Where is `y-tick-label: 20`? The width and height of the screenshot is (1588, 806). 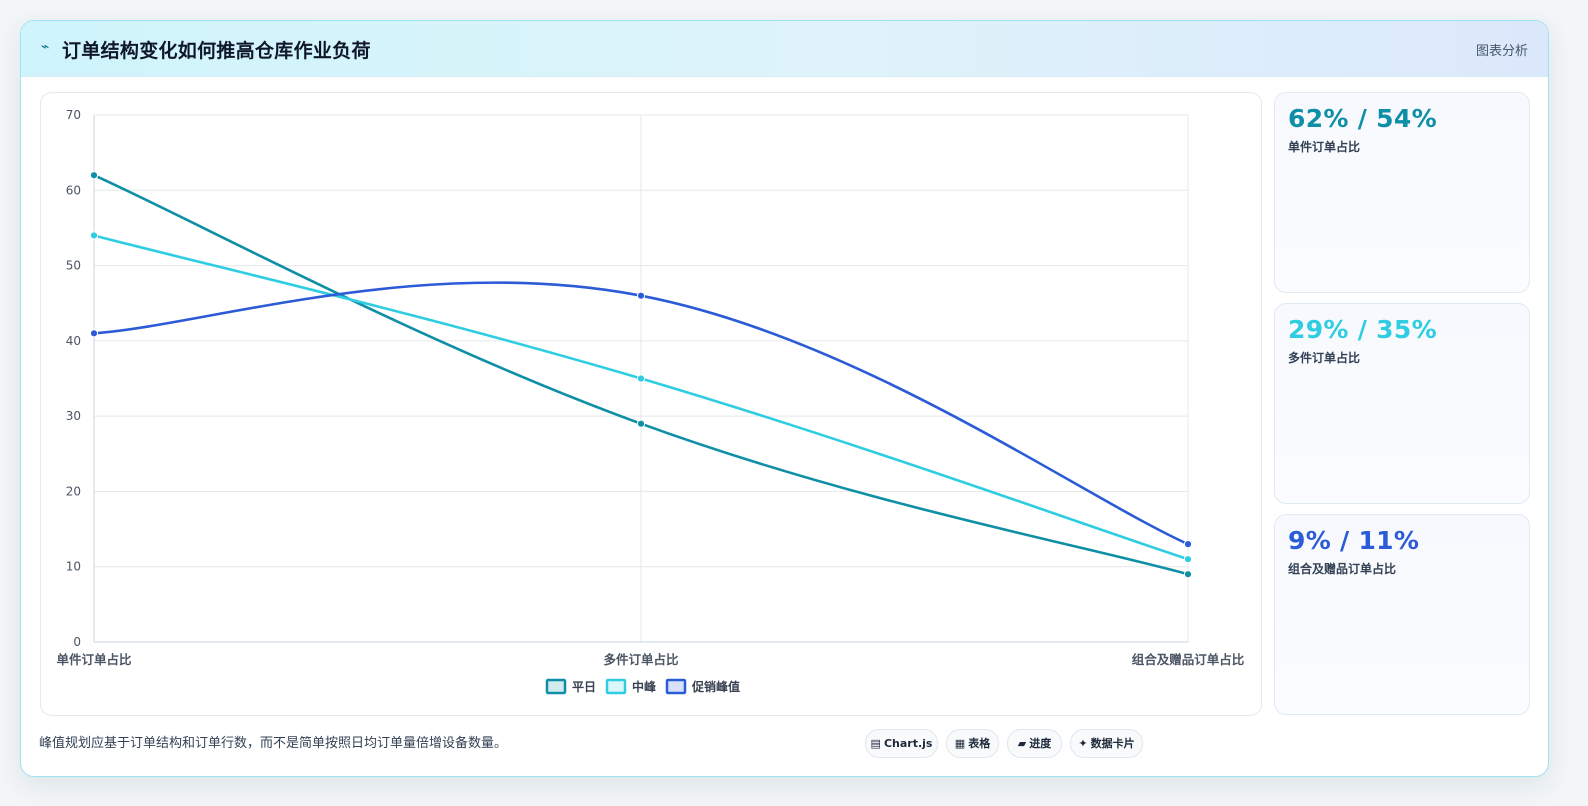
y-tick-label: 20 is located at coordinates (73, 491).